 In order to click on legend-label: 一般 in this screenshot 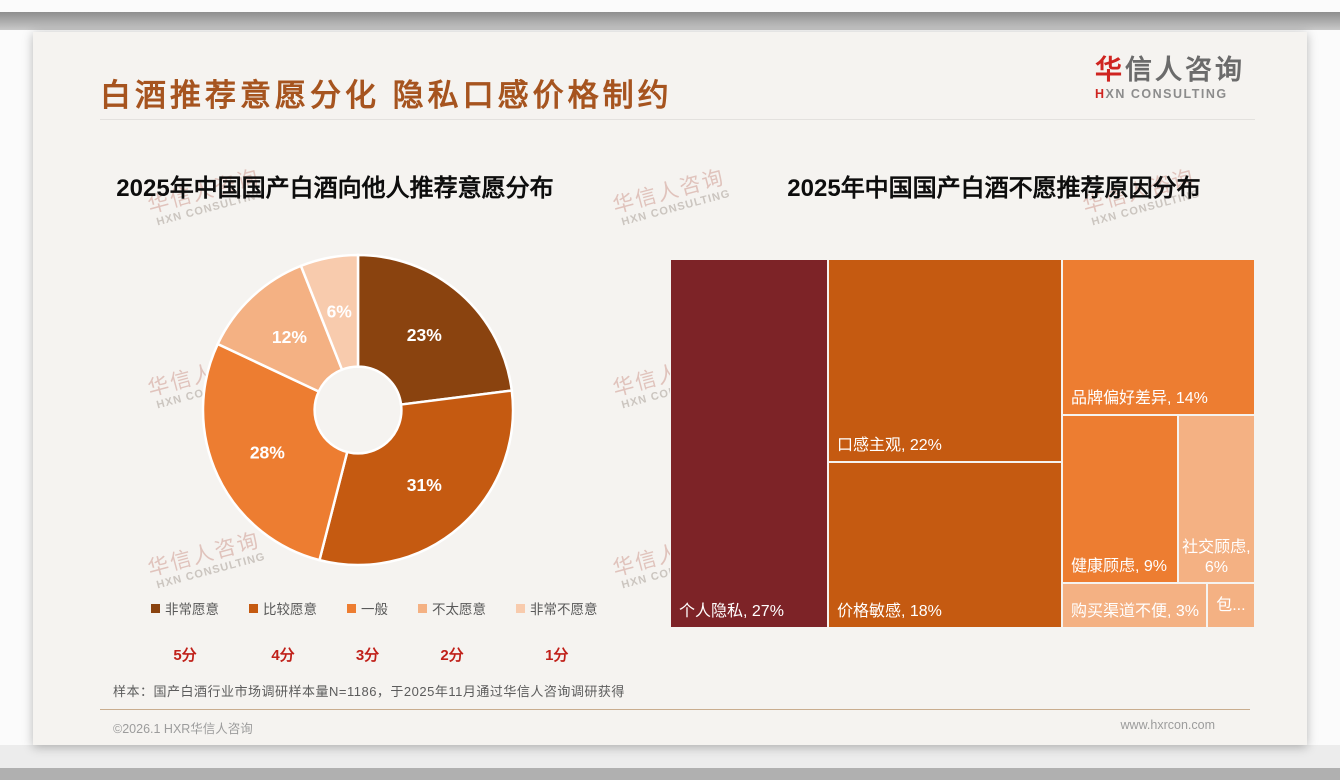, I will do `click(374, 609)`.